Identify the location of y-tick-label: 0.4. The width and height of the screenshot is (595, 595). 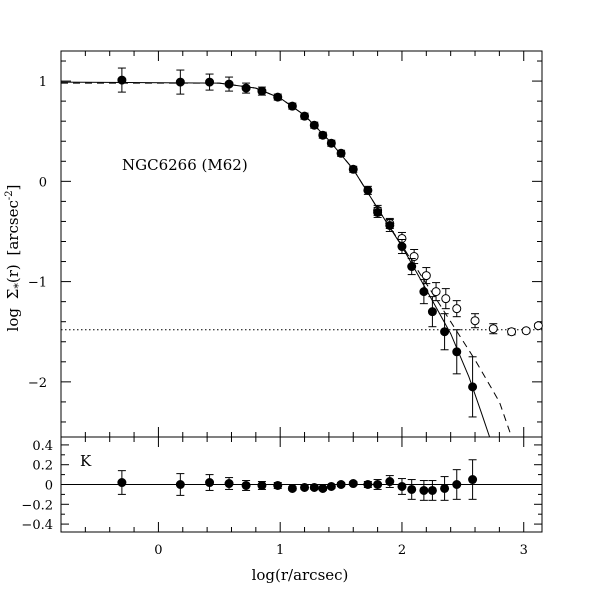
(42, 446).